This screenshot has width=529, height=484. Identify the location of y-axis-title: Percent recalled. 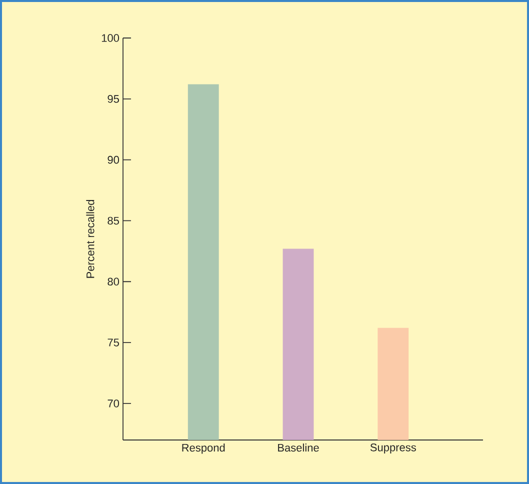
(90, 239).